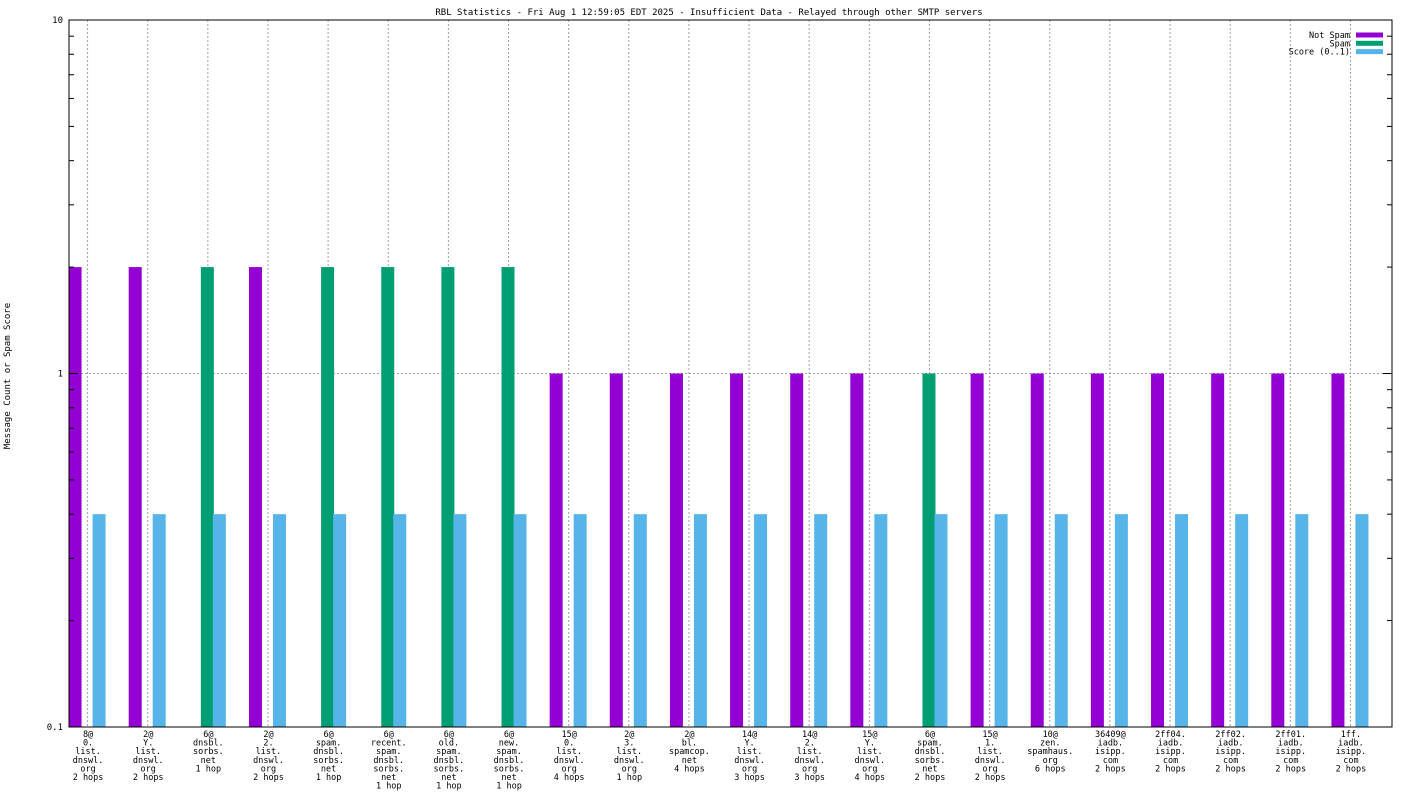  Describe the element at coordinates (1050, 752) in the screenshot. I see `x-tick-label: 10@ zen. spamhaus. org 6 hops` at that location.